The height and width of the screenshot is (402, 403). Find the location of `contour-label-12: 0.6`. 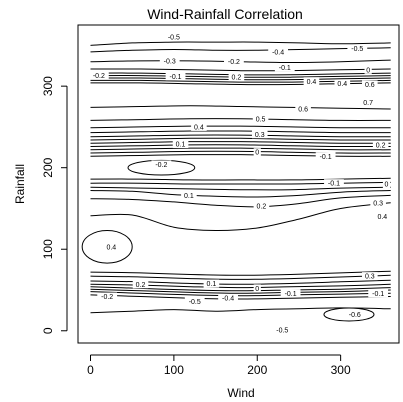

contour-label-12: 0.6 is located at coordinates (370, 85).